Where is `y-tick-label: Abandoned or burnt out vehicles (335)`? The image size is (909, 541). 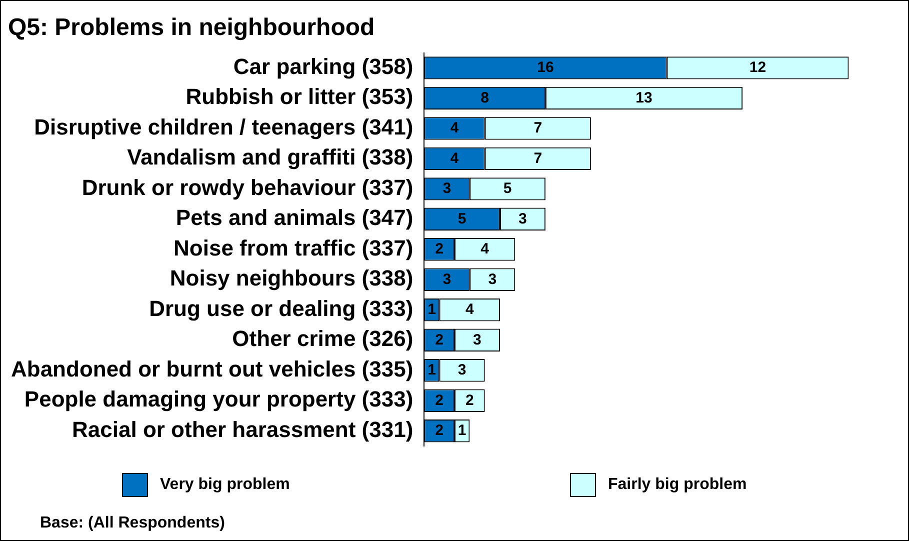 y-tick-label: Abandoned or burnt out vehicles (335) is located at coordinates (212, 369).